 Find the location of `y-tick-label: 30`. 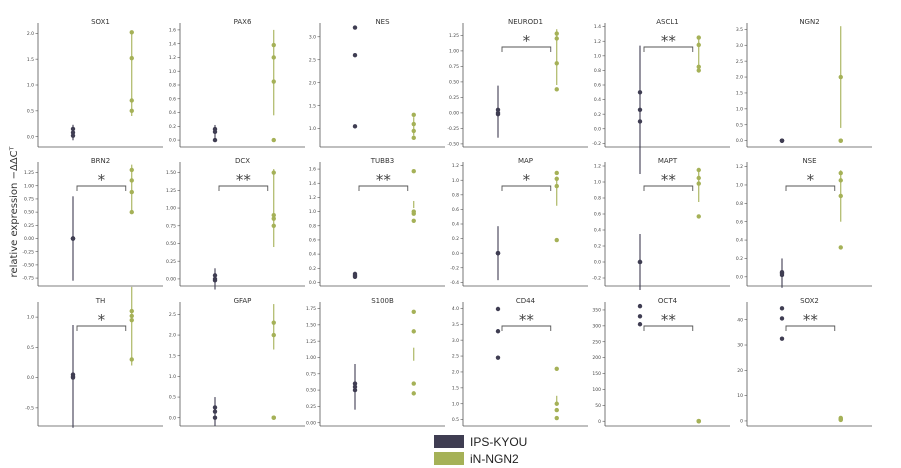

y-tick-label: 30 is located at coordinates (740, 346).